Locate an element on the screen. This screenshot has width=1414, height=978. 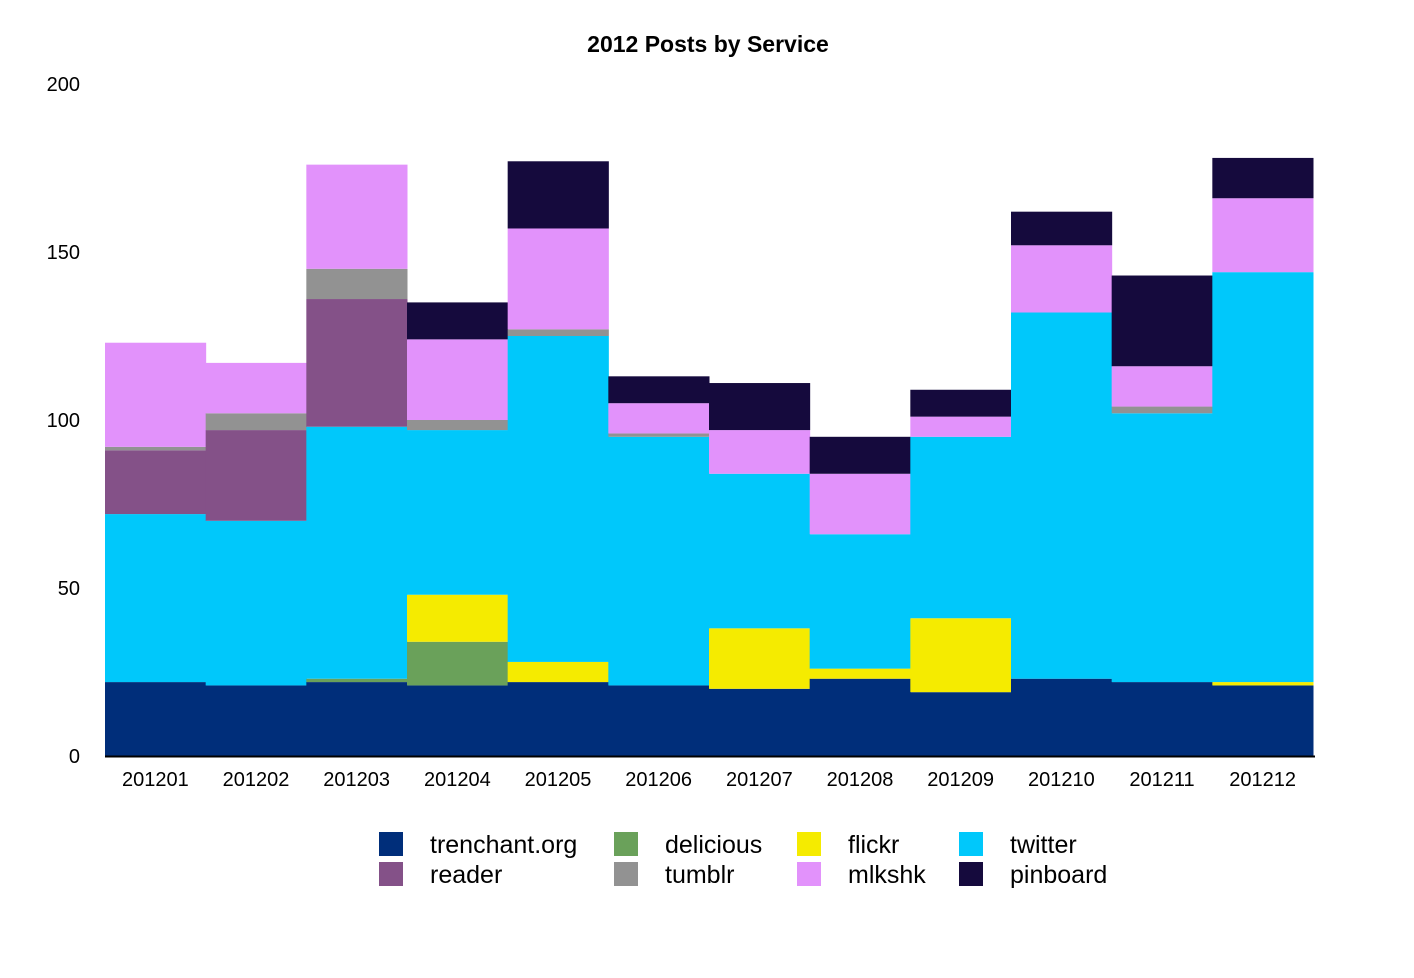
y-tick-label: 200 is located at coordinates (63, 85).